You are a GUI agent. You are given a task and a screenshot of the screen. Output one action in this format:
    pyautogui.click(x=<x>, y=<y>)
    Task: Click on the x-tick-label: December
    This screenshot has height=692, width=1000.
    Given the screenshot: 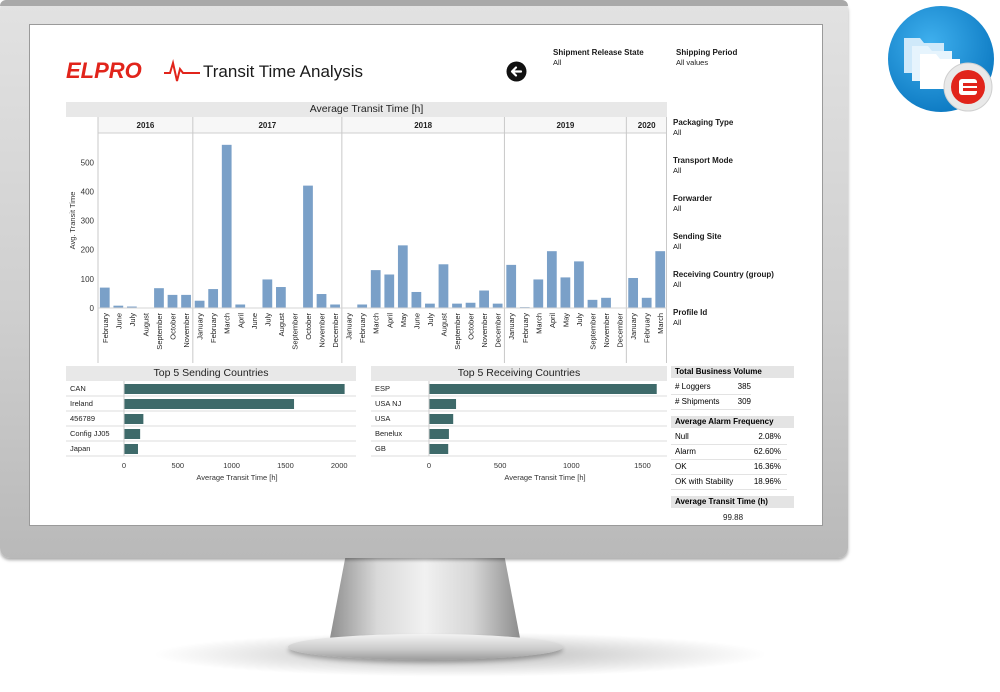 What is the action you would take?
    pyautogui.click(x=620, y=330)
    